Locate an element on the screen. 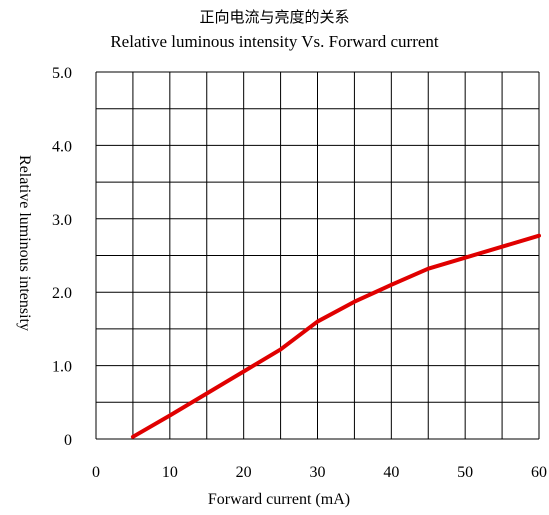  x-tick-label: 30 is located at coordinates (318, 472).